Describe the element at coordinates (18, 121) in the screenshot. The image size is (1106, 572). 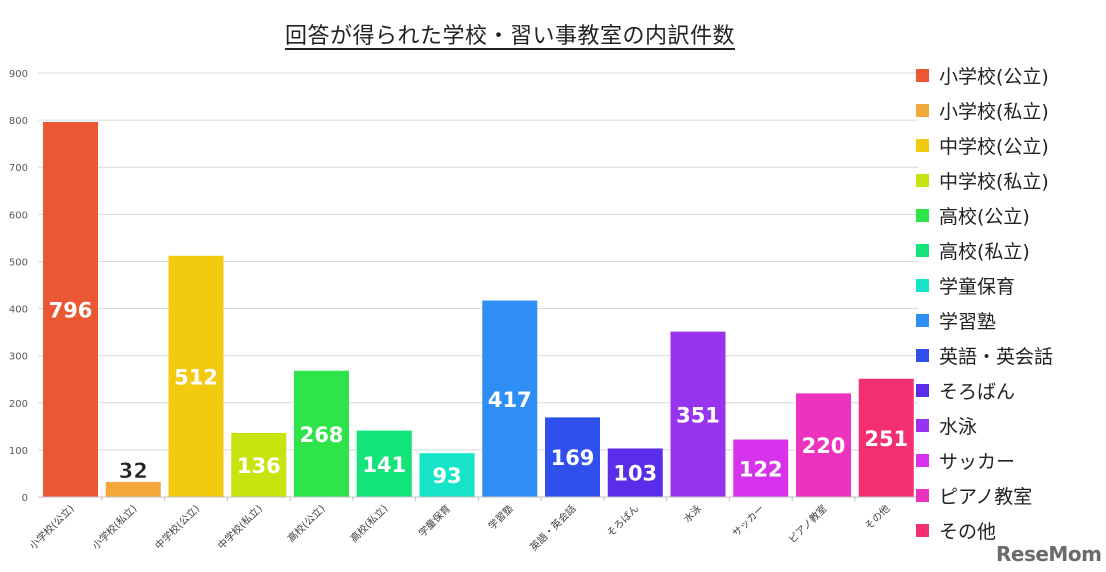
I see `y-tick-label: 800` at that location.